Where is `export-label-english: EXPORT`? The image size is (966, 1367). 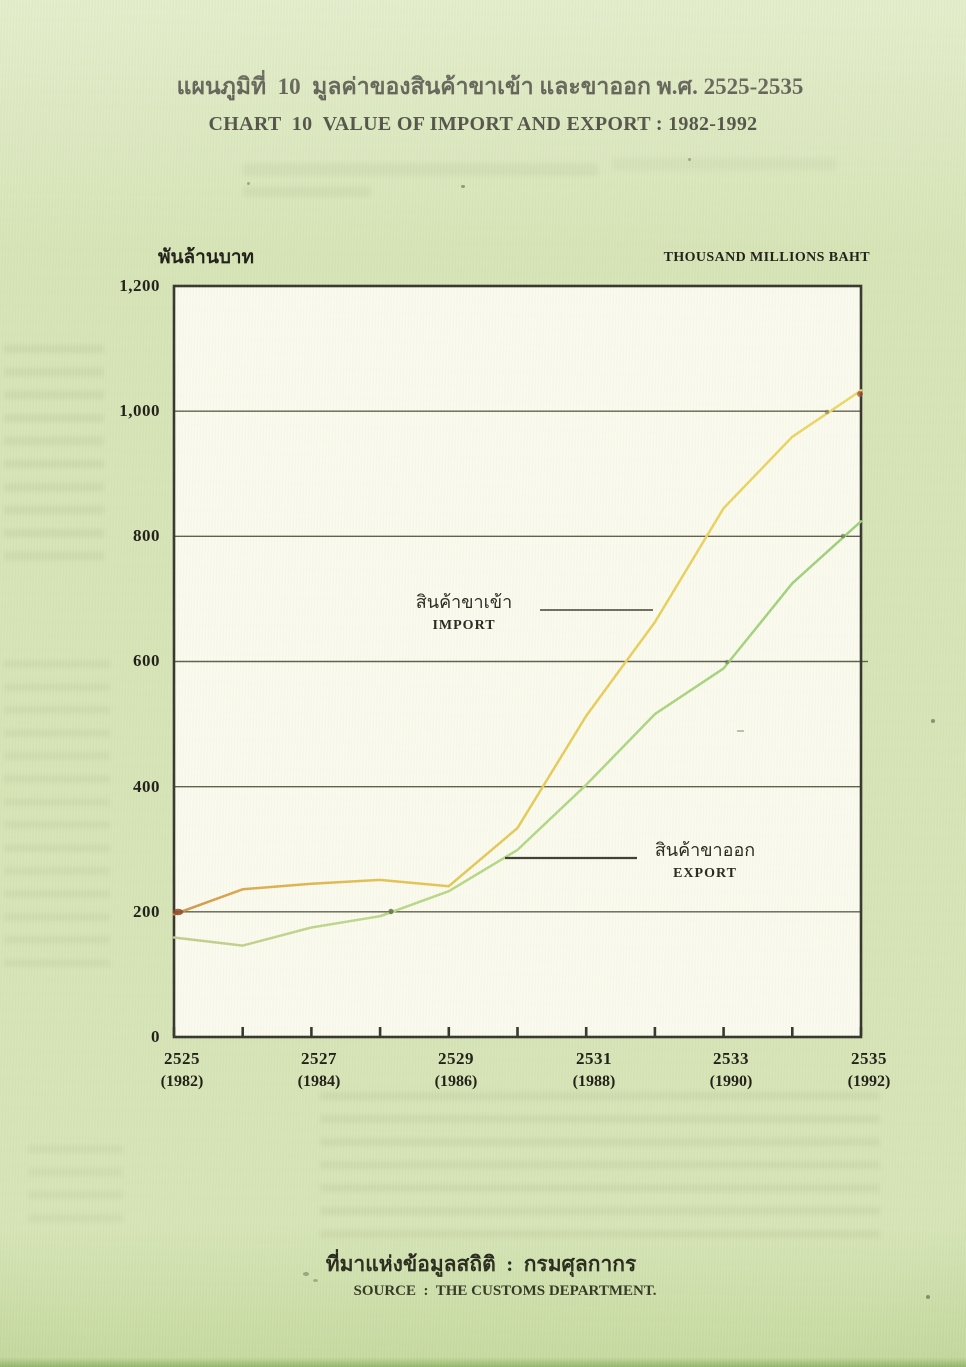
export-label-english: EXPORT is located at coordinates (705, 873).